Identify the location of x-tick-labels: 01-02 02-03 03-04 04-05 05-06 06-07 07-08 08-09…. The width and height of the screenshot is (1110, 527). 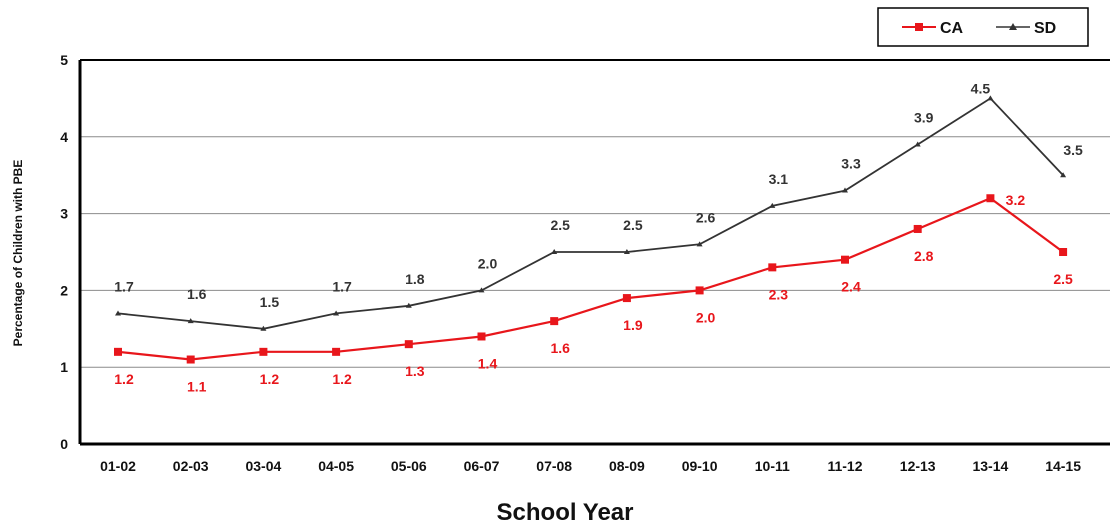
(590, 466).